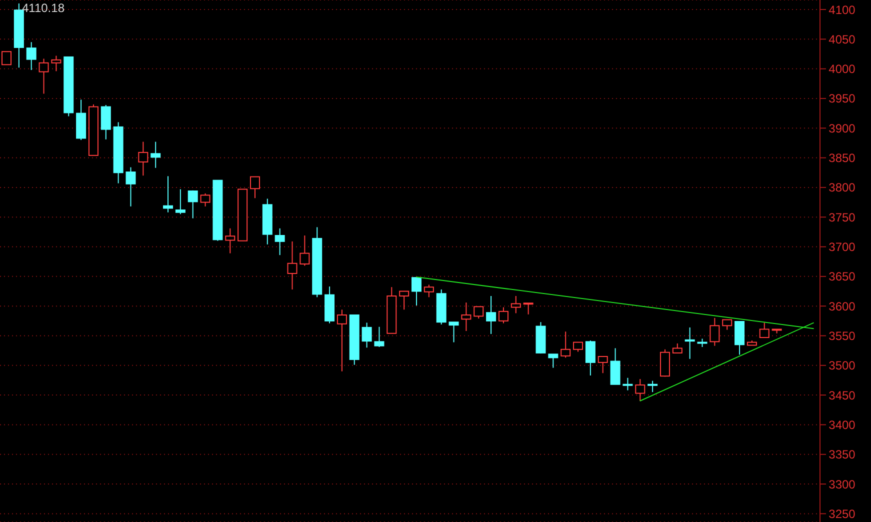 The image size is (871, 522). I want to click on y-tick-label: 3900, so click(842, 128).